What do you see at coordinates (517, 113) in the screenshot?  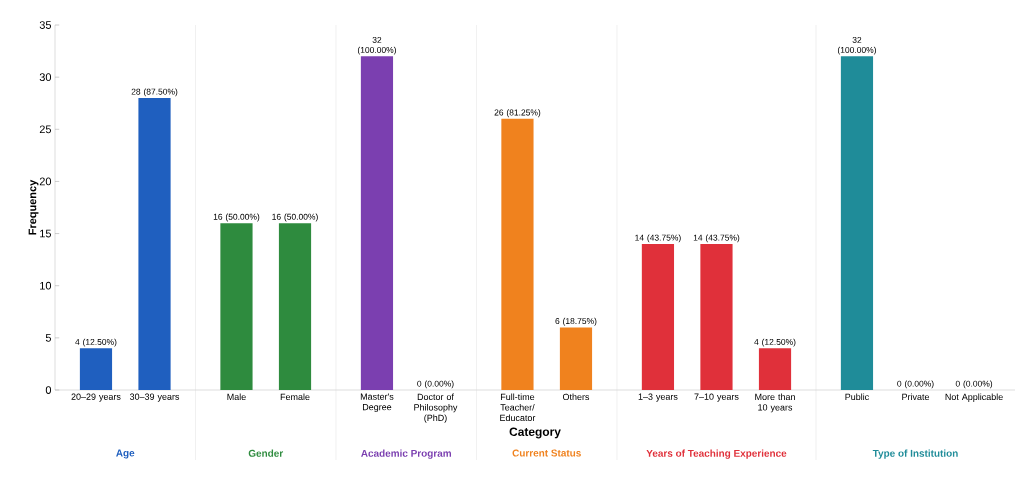 I see `data-label: 26 (81.25%)` at bounding box center [517, 113].